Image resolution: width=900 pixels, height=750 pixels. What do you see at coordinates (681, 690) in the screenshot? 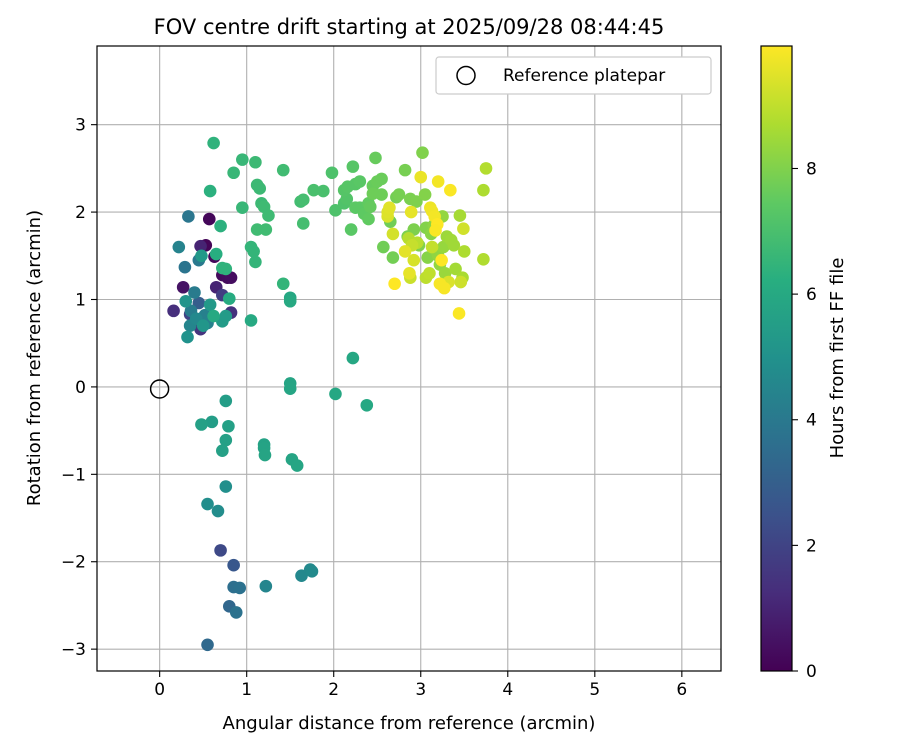
I see `x-tick-label: 6` at bounding box center [681, 690].